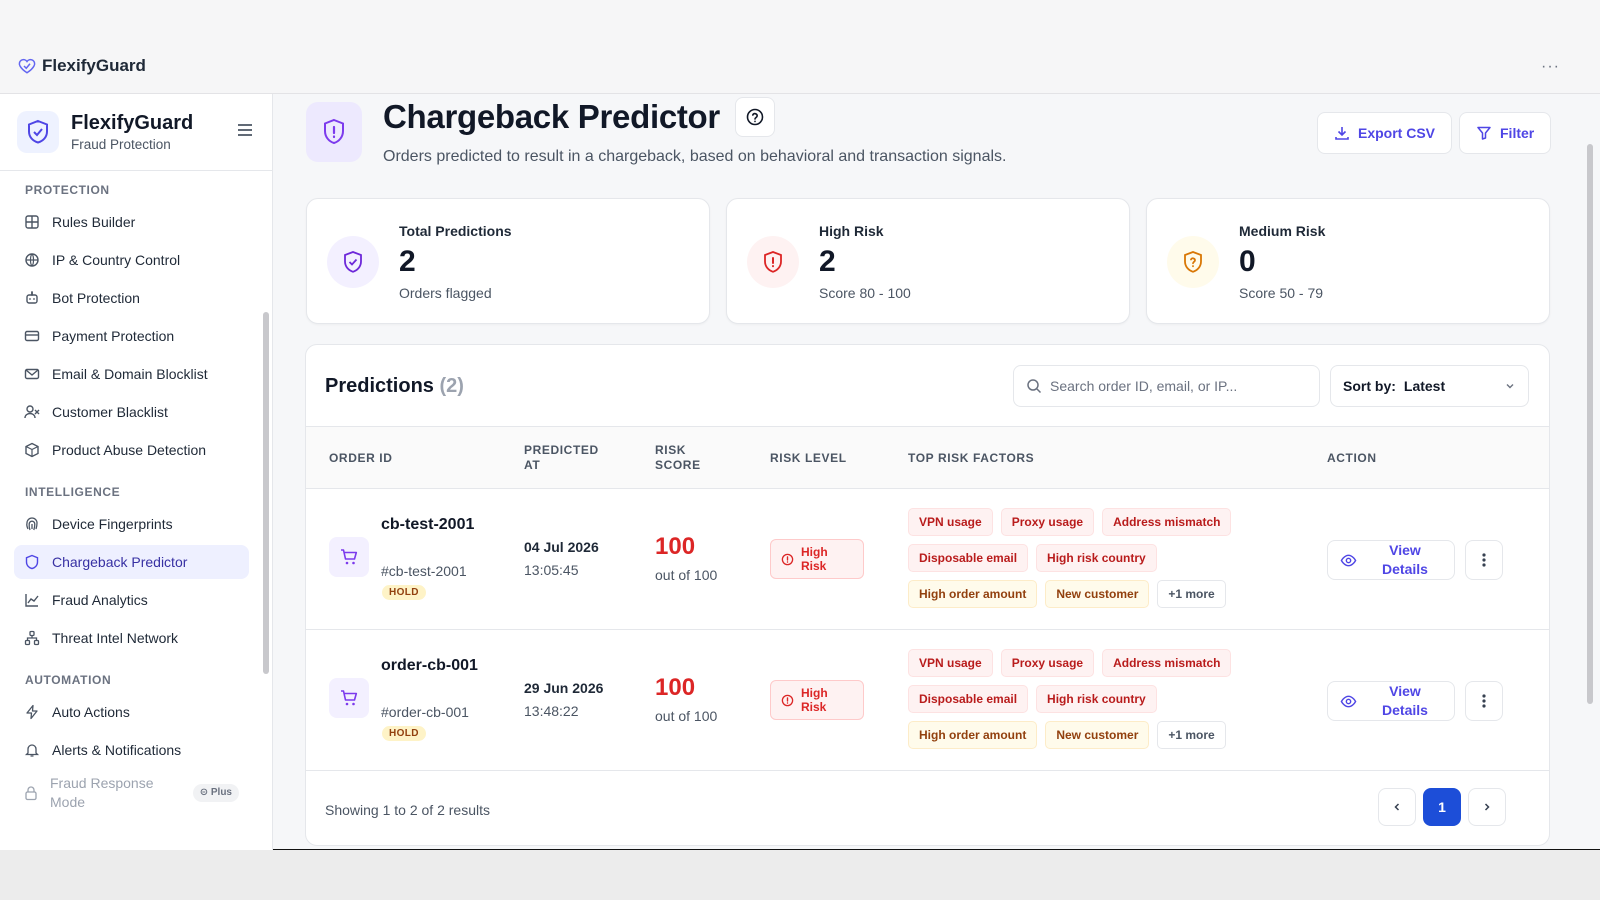 This screenshot has width=1600, height=900. I want to click on sidebar-item-label: Chargeback Predictor, so click(120, 562).